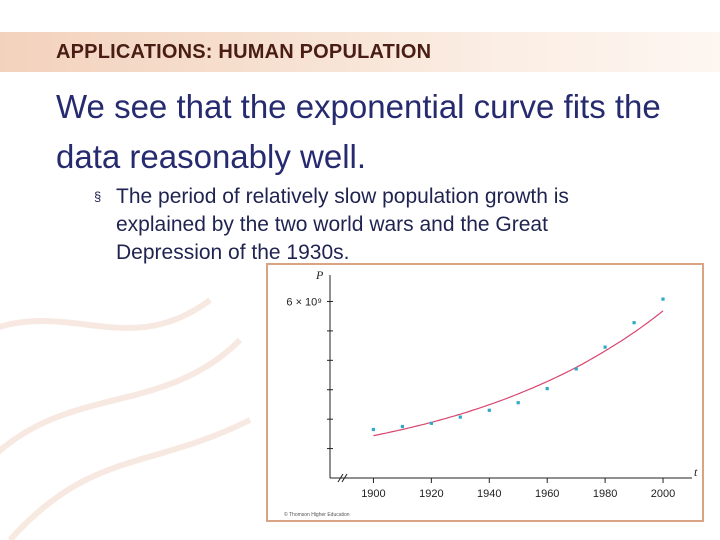  I want to click on title-band, so click(360, 52).